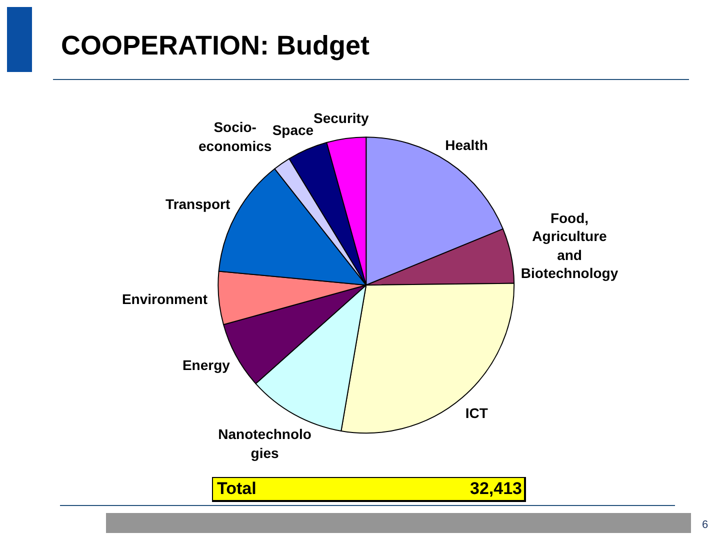 This screenshot has height=540, width=720. What do you see at coordinates (206, 365) in the screenshot?
I see `slice-label: Energy` at bounding box center [206, 365].